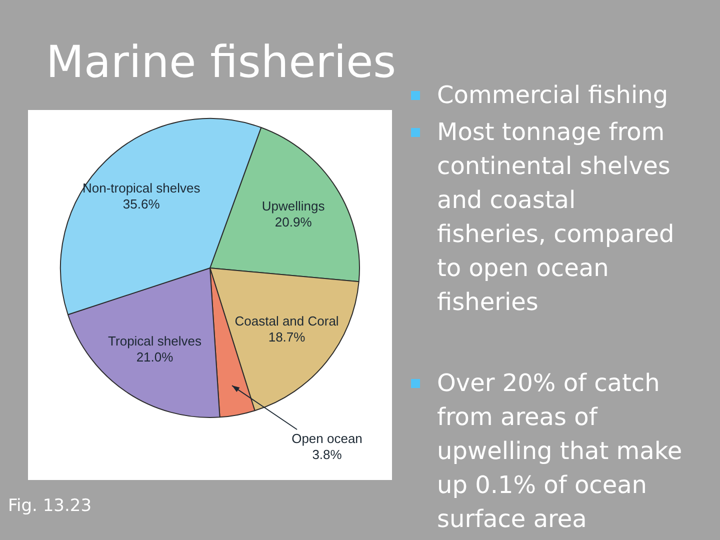 This screenshot has width=720, height=540. What do you see at coordinates (293, 222) in the screenshot?
I see `data-label: 20.9%` at bounding box center [293, 222].